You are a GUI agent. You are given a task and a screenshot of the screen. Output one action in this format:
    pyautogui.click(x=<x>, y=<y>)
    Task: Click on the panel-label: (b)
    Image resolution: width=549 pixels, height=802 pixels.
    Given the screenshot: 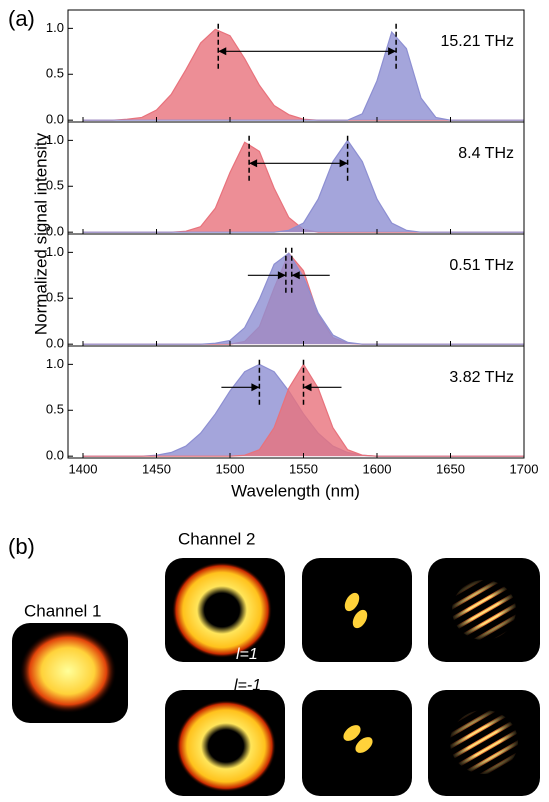 What is the action you would take?
    pyautogui.click(x=21, y=546)
    